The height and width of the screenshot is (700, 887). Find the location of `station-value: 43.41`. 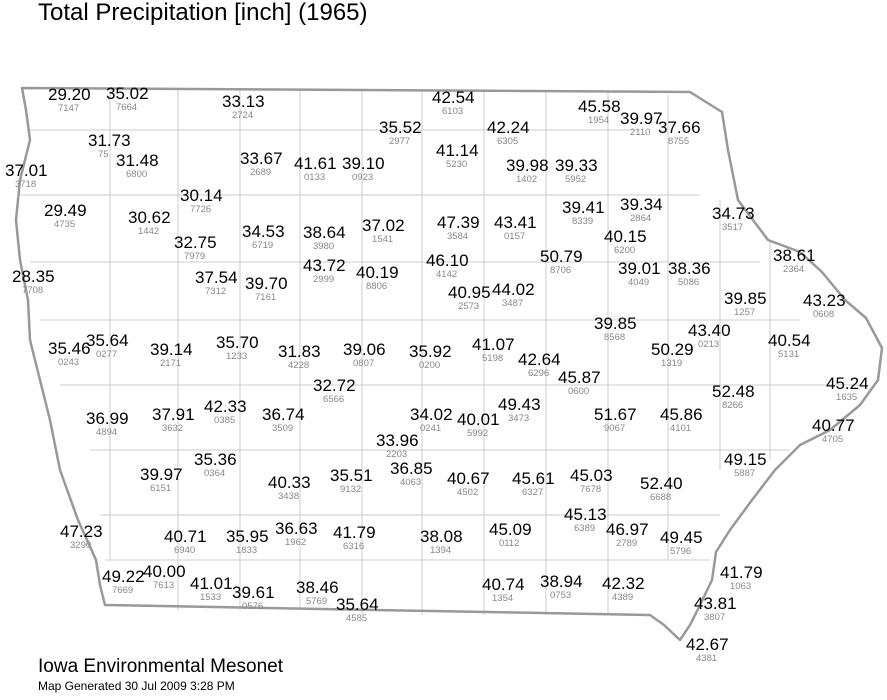

station-value: 43.41 is located at coordinates (515, 222).